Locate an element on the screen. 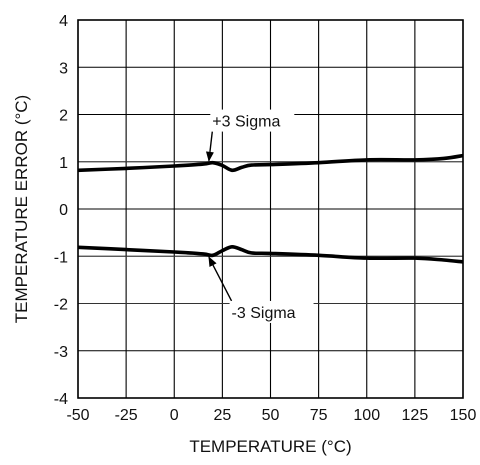  y-tick-label-7: 3 is located at coordinates (63, 68).